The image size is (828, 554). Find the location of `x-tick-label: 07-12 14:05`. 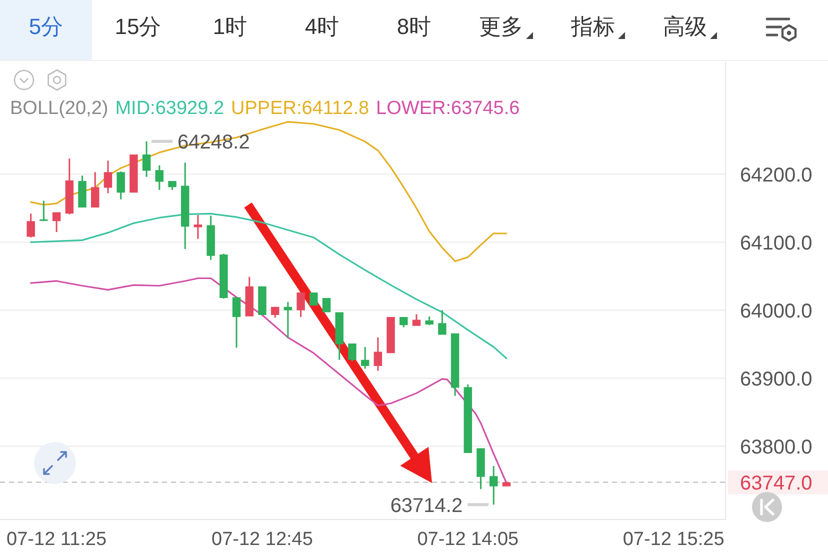

x-tick-label: 07-12 14:05 is located at coordinates (468, 539).